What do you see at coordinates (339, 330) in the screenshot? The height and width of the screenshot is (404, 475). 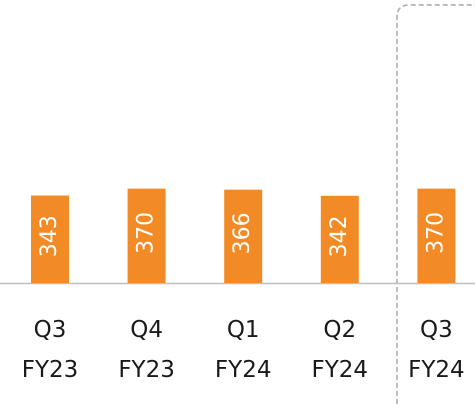 I see `x-tick-label: Q2` at bounding box center [339, 330].